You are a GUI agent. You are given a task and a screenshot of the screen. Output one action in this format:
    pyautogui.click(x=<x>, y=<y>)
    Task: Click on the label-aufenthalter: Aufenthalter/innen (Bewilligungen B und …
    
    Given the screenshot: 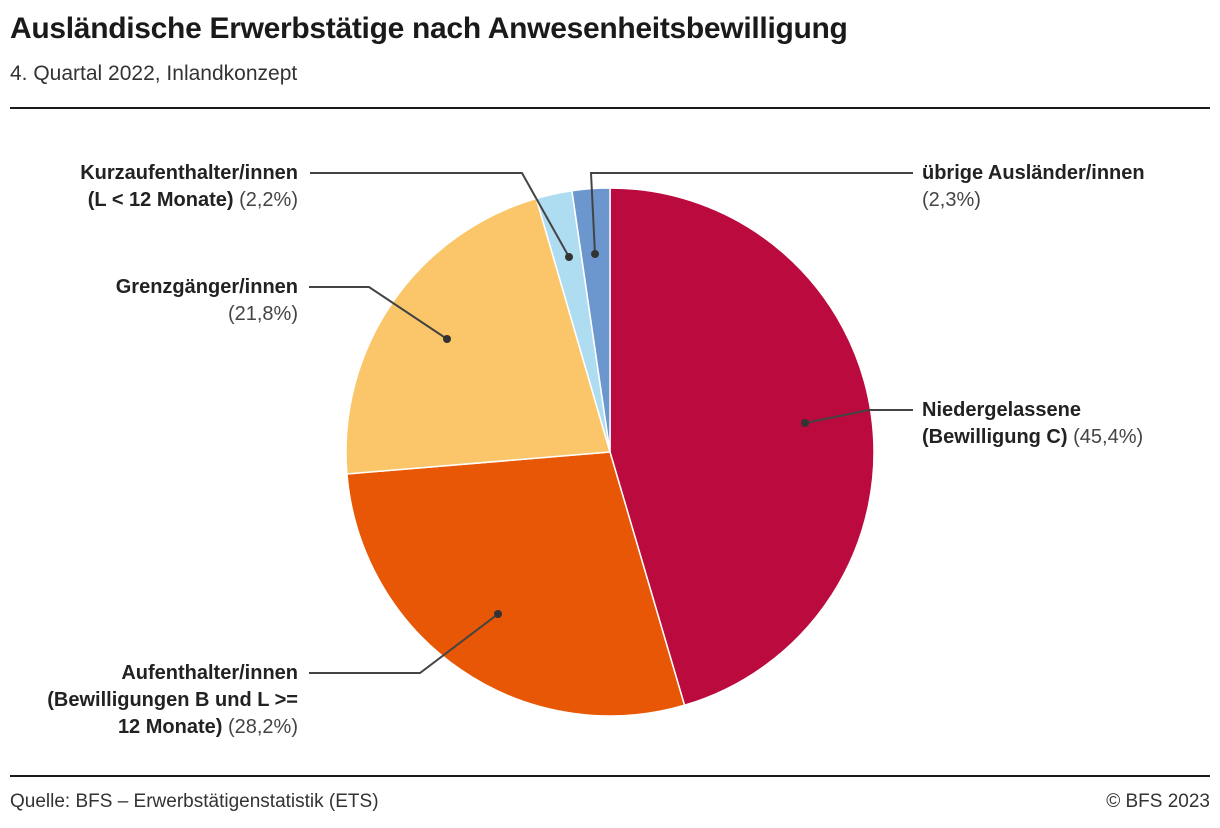 What is the action you would take?
    pyautogui.click(x=172, y=700)
    